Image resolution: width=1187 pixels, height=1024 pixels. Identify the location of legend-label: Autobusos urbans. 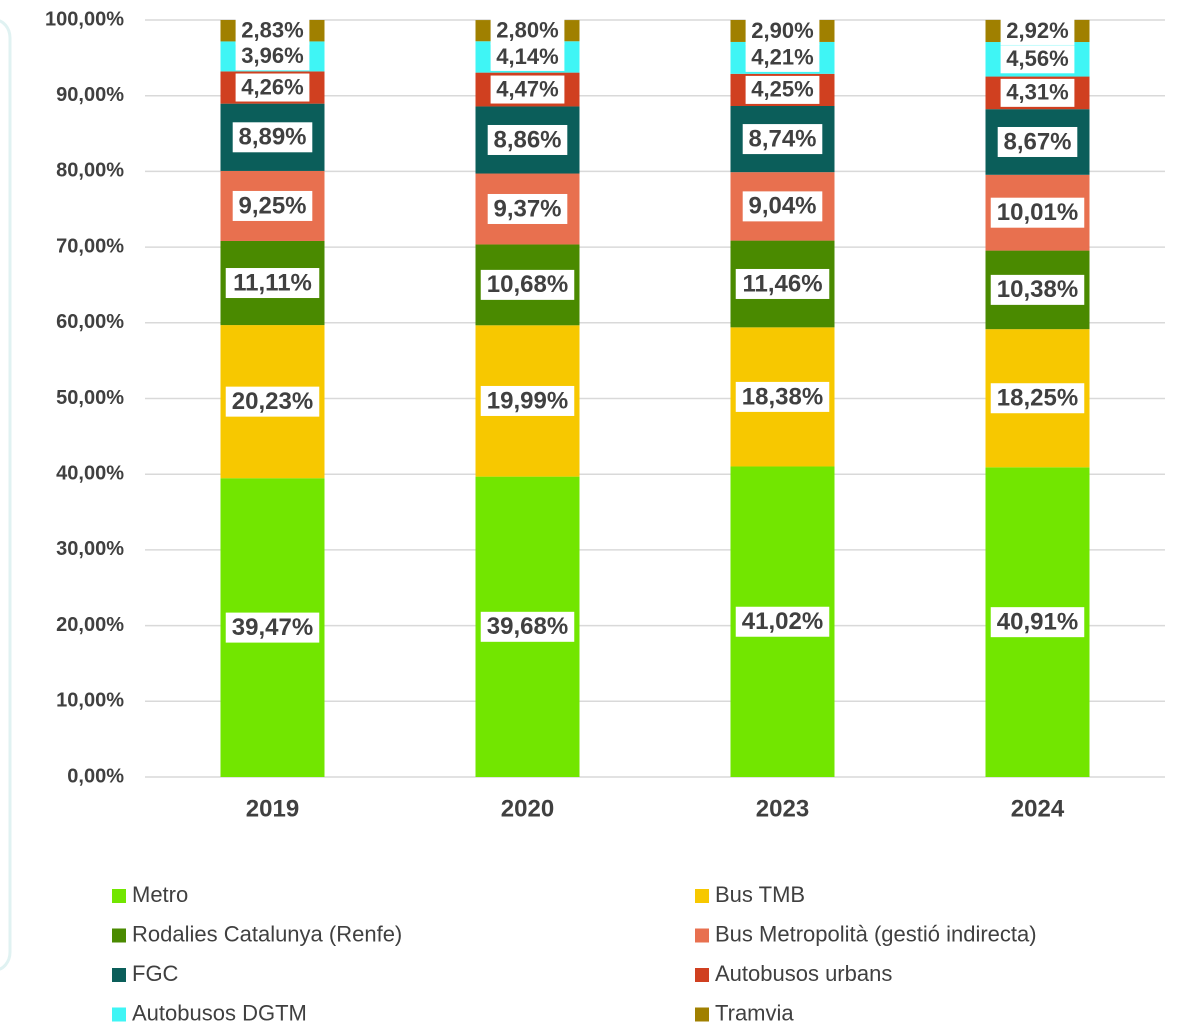
(803, 973).